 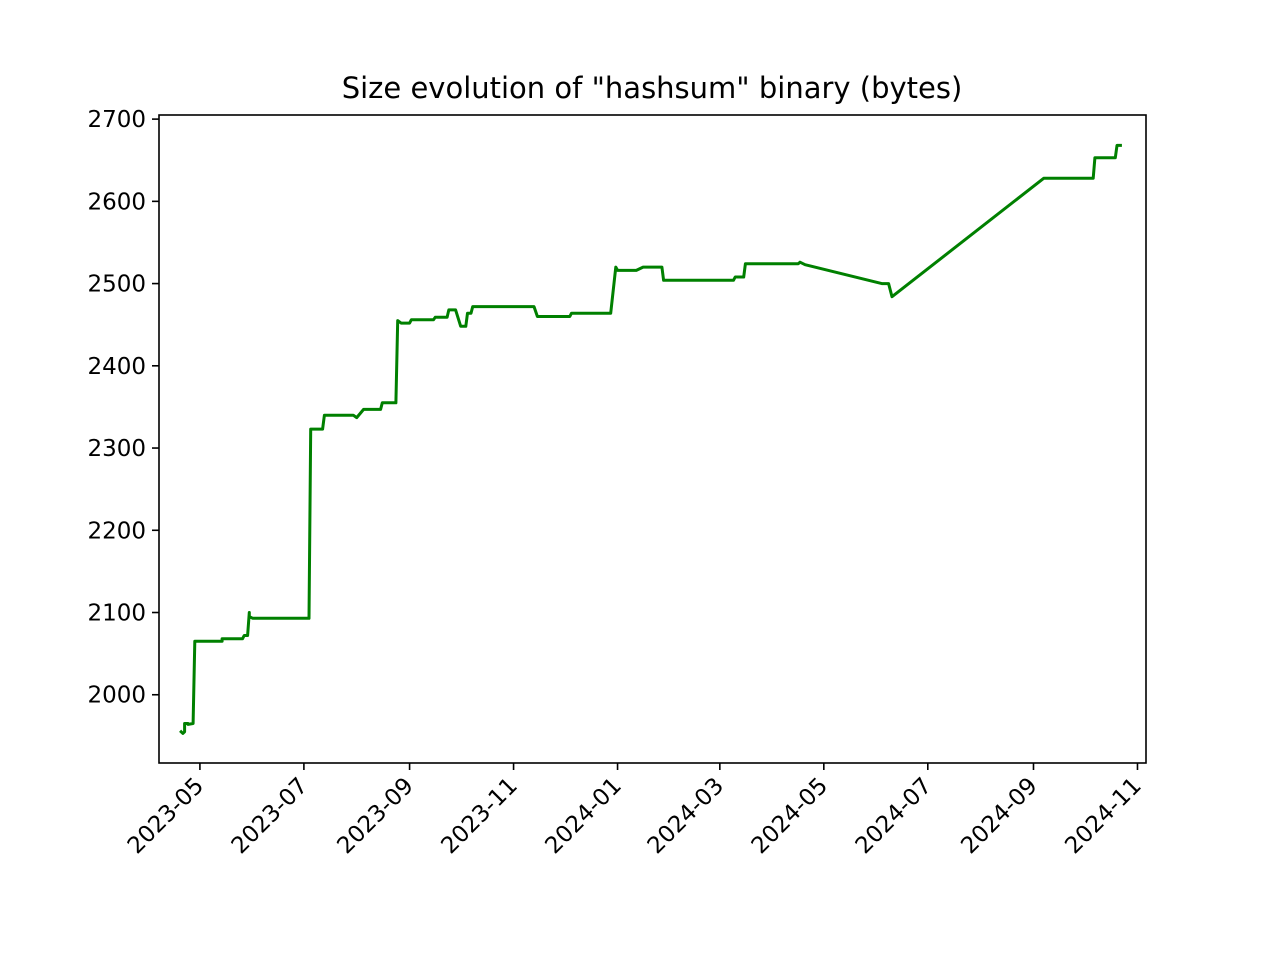 What do you see at coordinates (686, 816) in the screenshot?
I see `x-tick-label: 2024-03` at bounding box center [686, 816].